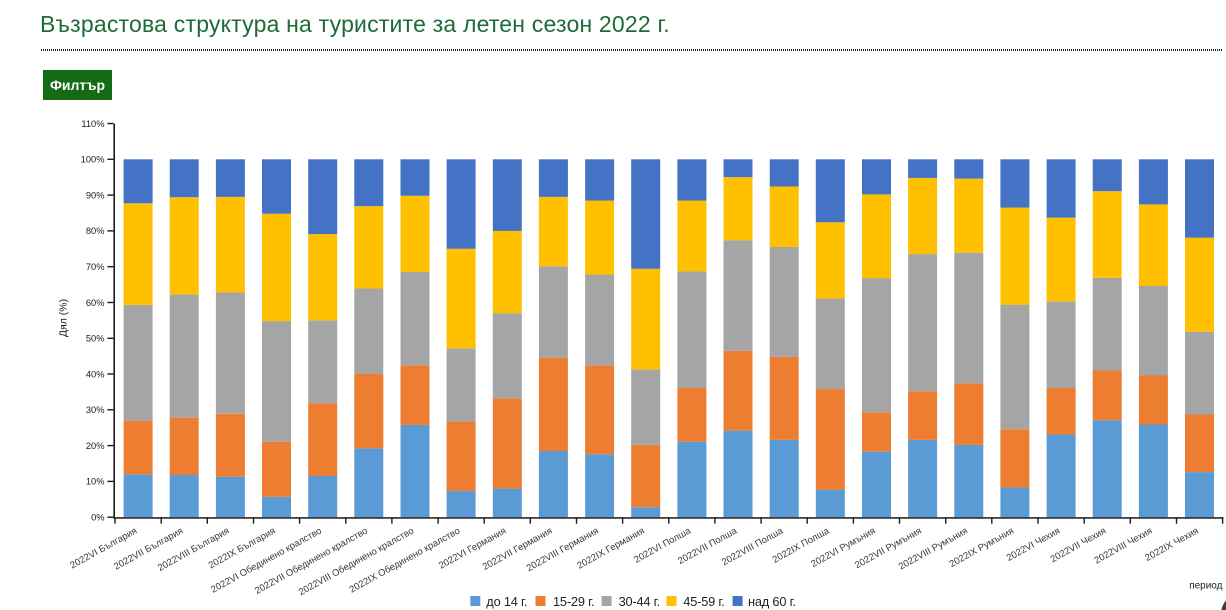 This screenshot has height=610, width=1226. Describe the element at coordinates (703, 601) in the screenshot. I see `svg-text: 45-59 г.` at that location.